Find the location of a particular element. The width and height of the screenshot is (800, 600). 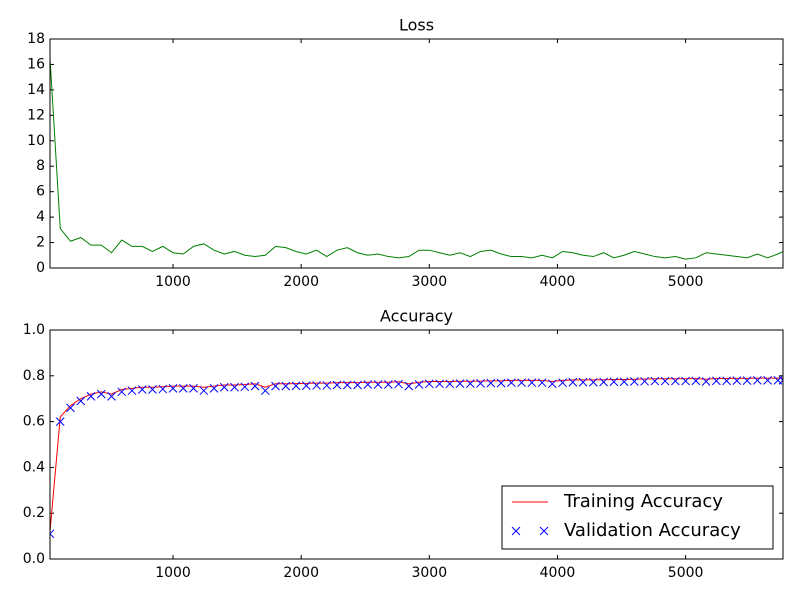

y-tick-label: 16 is located at coordinates (36, 64).